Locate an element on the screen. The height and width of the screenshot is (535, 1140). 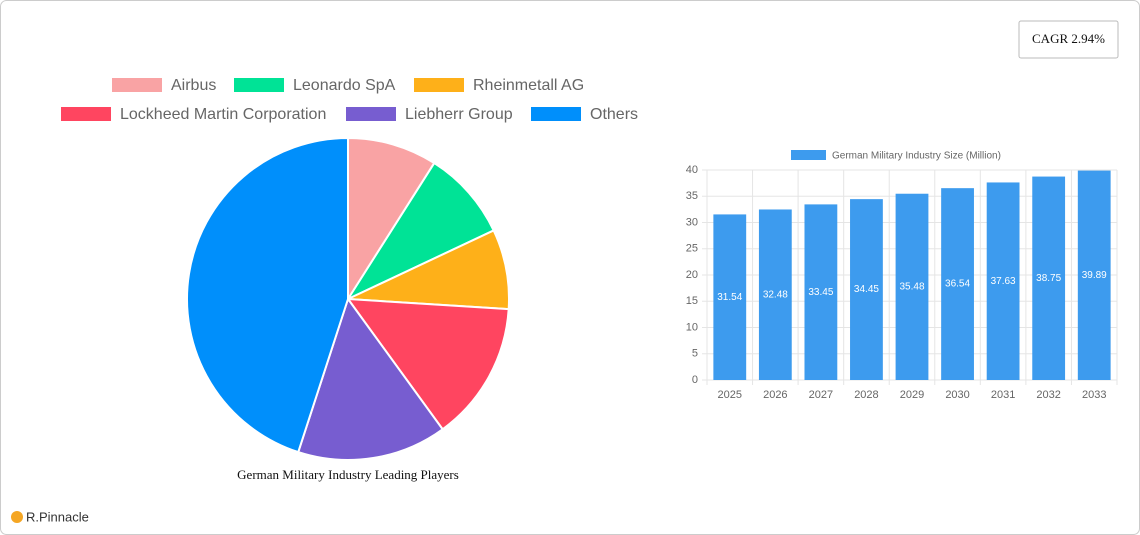
x-tick-label: 2031 is located at coordinates (1003, 395).